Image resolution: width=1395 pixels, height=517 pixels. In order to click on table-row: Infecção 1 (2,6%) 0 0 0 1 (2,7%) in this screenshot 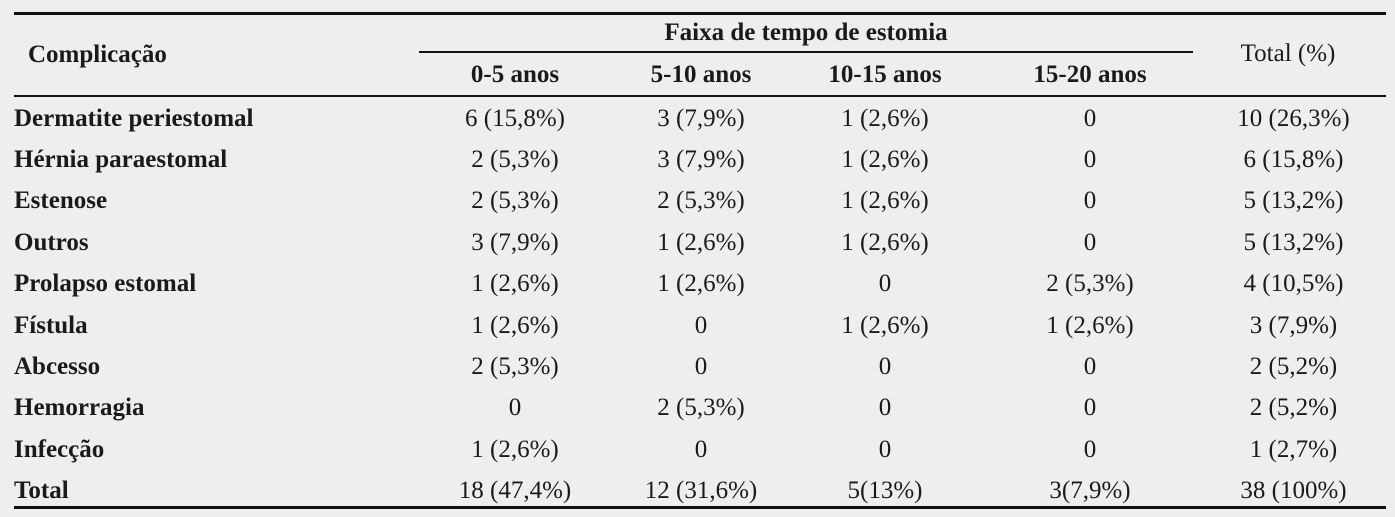, I will do `click(700, 449)`.